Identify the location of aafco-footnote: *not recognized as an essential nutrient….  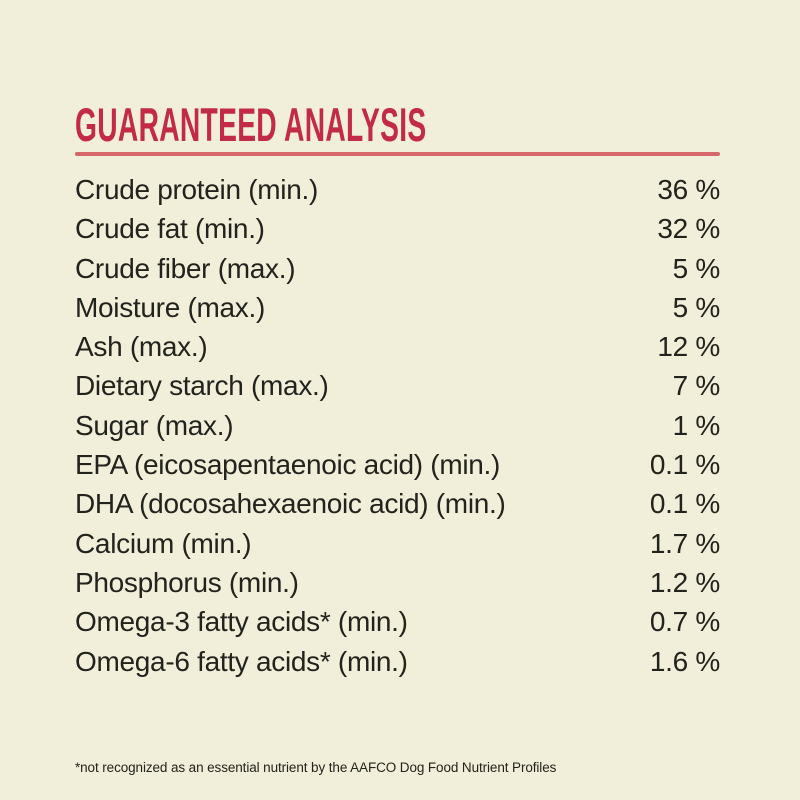
(316, 767).